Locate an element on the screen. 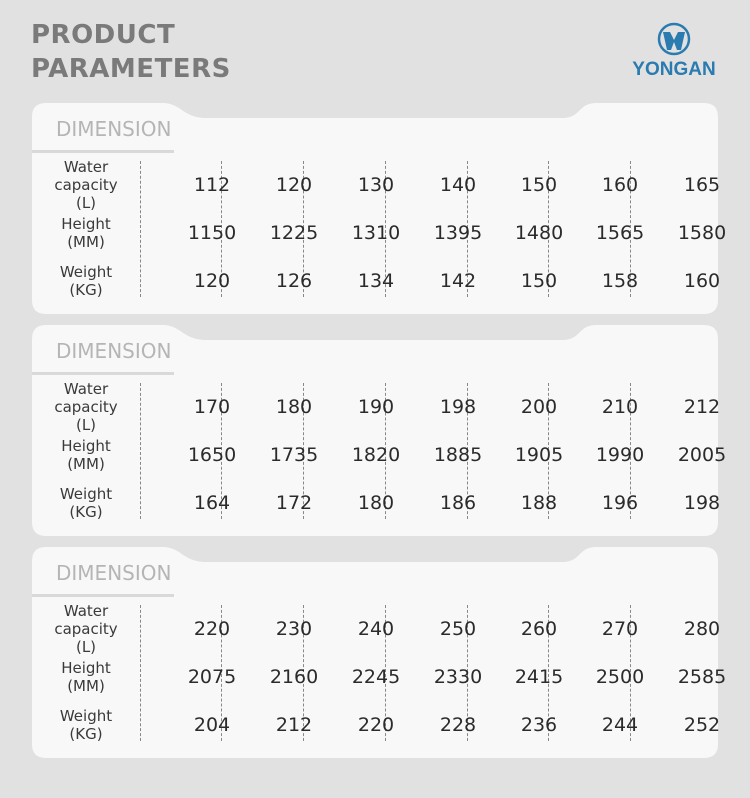 Image resolution: width=750 pixels, height=798 pixels. table-cell: 1820 is located at coordinates (376, 455).